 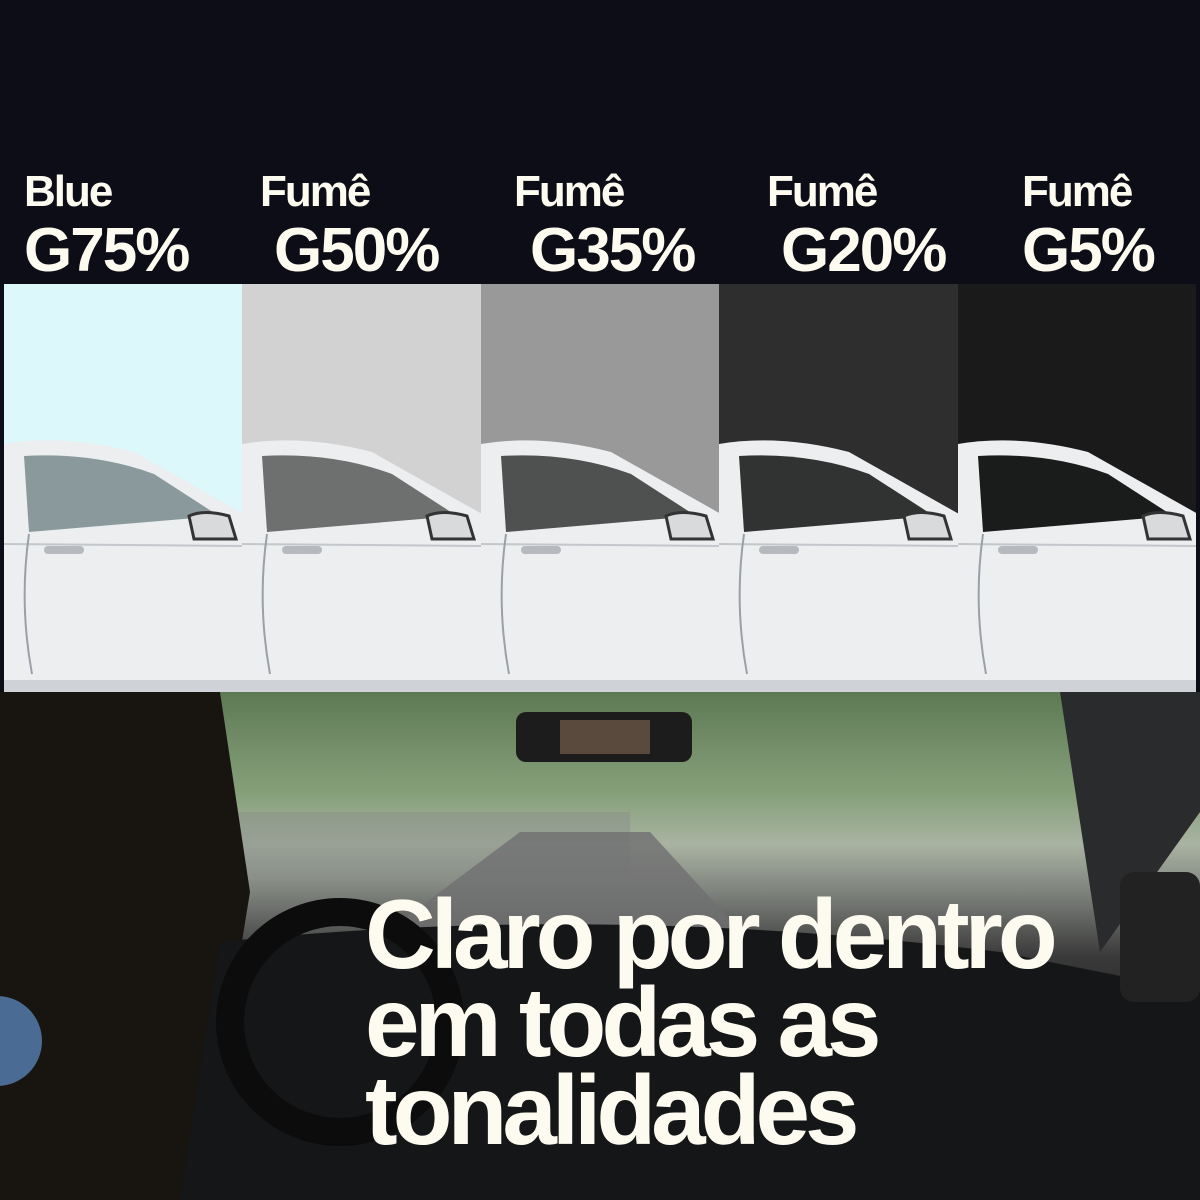 I want to click on tint-panel-g5, so click(x=1077, y=488).